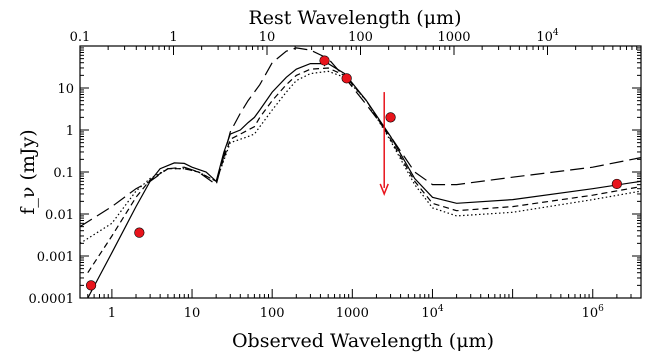 The image size is (646, 353). What do you see at coordinates (65, 89) in the screenshot?
I see `y-tick-label: 10` at bounding box center [65, 89].